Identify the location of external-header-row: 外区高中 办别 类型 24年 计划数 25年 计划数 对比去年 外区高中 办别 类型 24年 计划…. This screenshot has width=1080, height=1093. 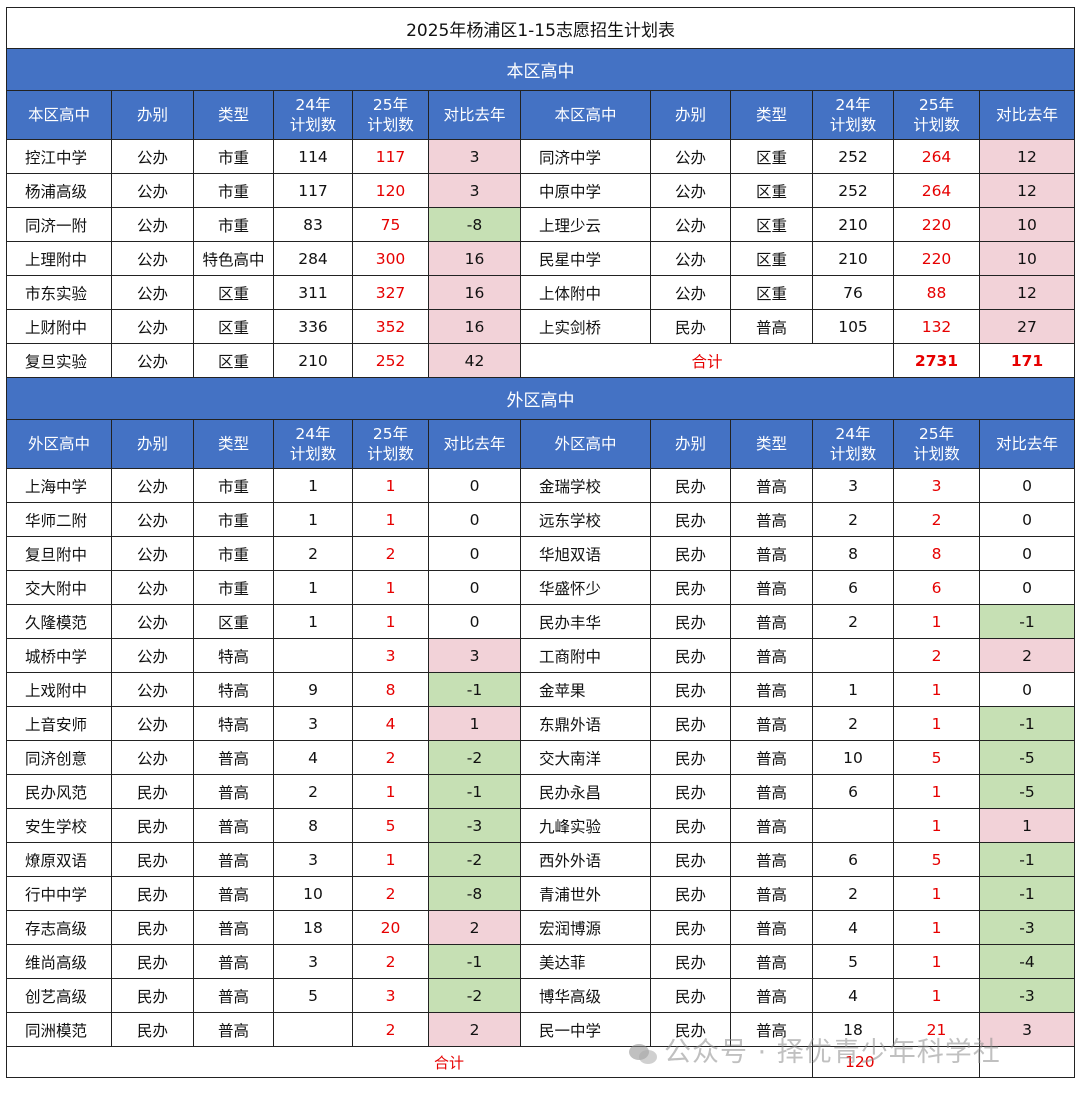
(541, 444).